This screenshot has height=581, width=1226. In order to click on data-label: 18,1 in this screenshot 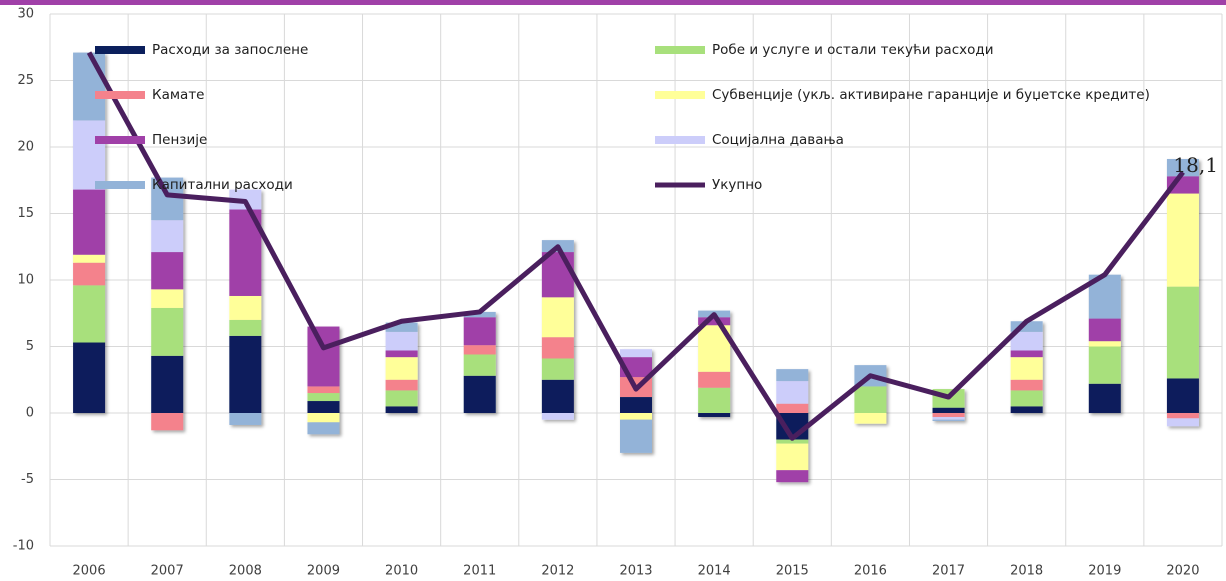, I will do `click(1195, 165)`.